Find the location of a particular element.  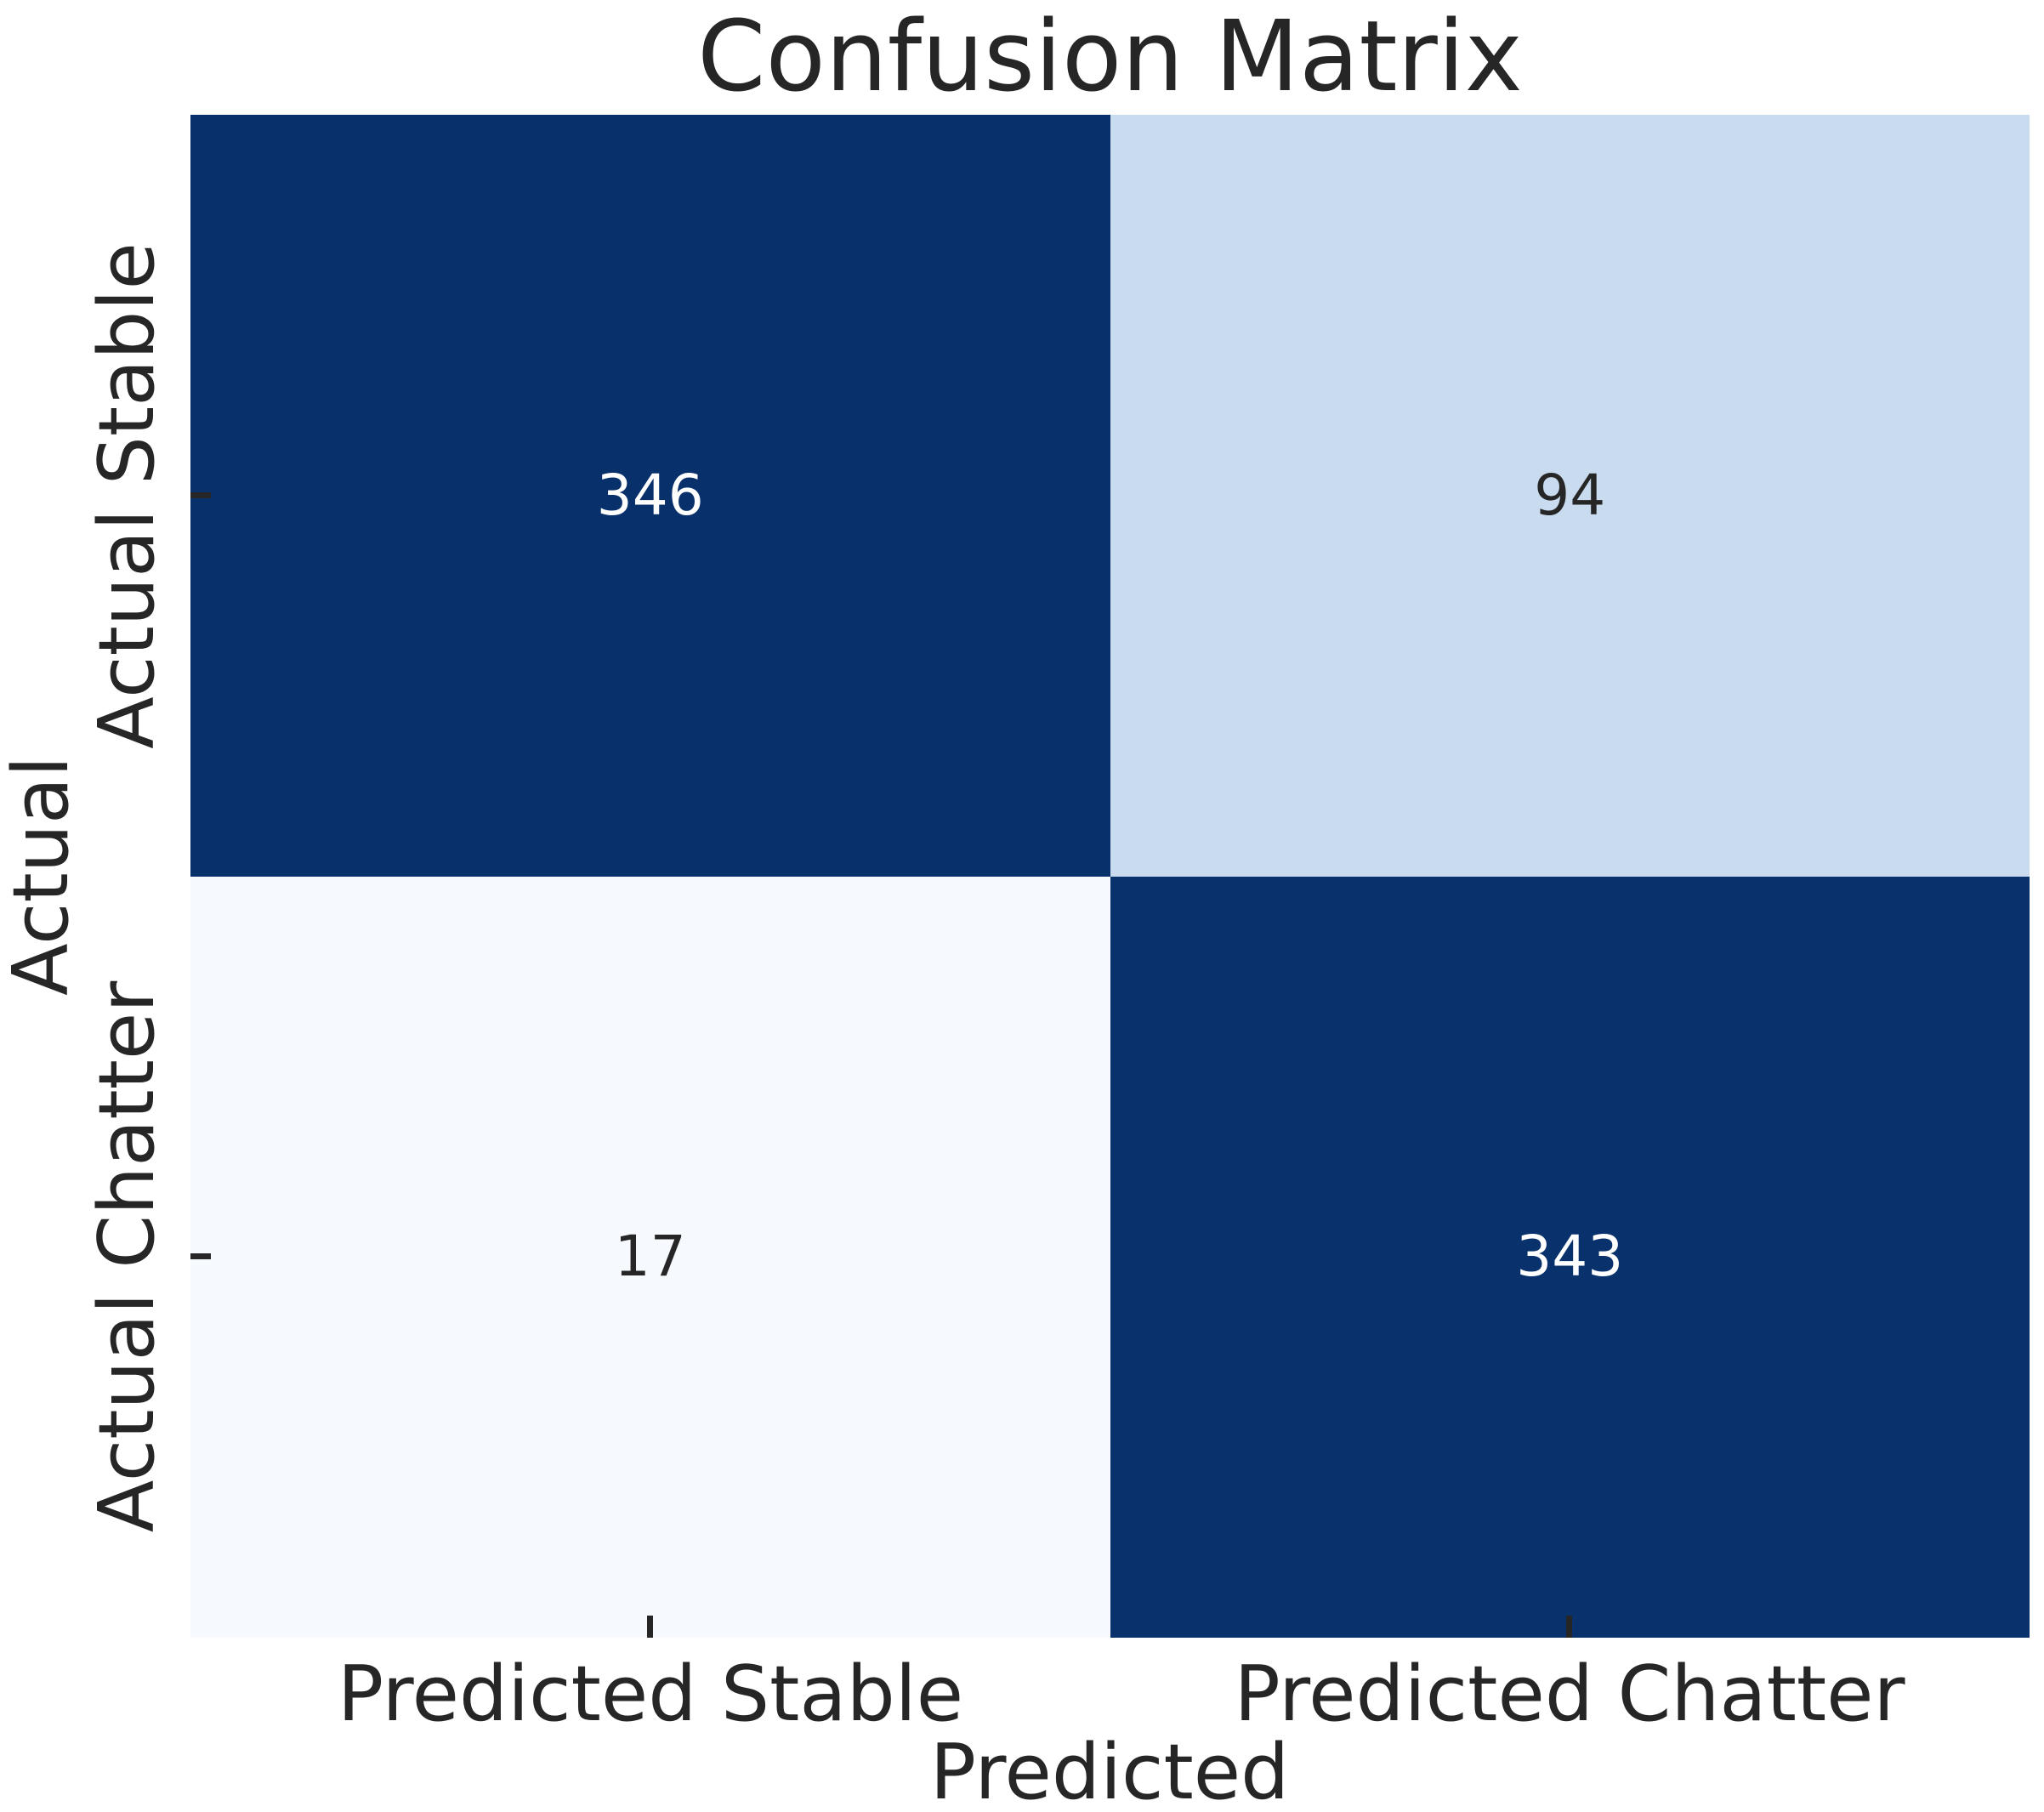

y-tick-mark-chatter is located at coordinates (201, 1256).